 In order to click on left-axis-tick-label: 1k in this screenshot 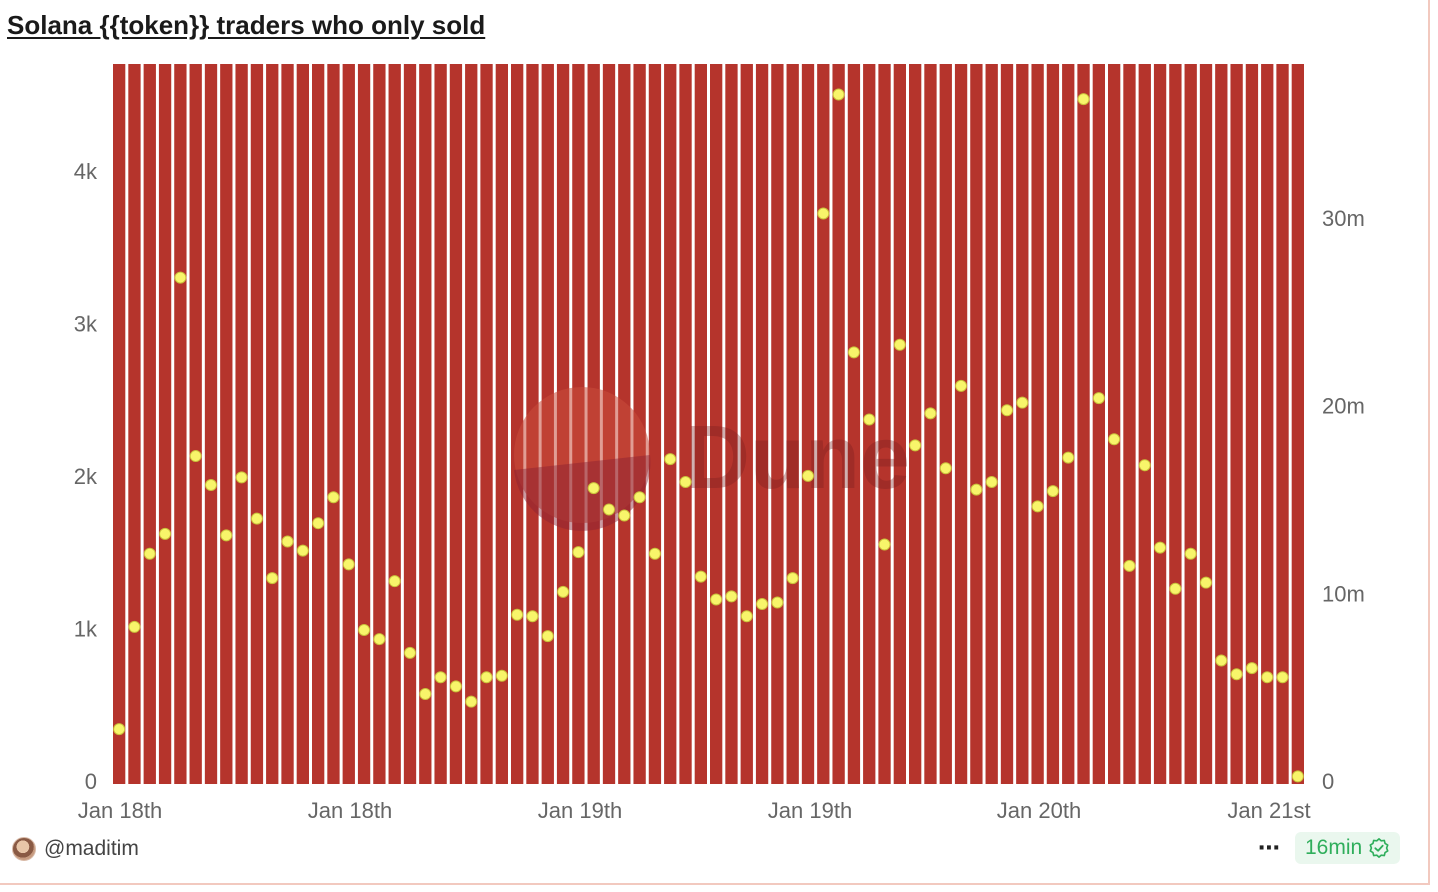, I will do `click(86, 628)`.